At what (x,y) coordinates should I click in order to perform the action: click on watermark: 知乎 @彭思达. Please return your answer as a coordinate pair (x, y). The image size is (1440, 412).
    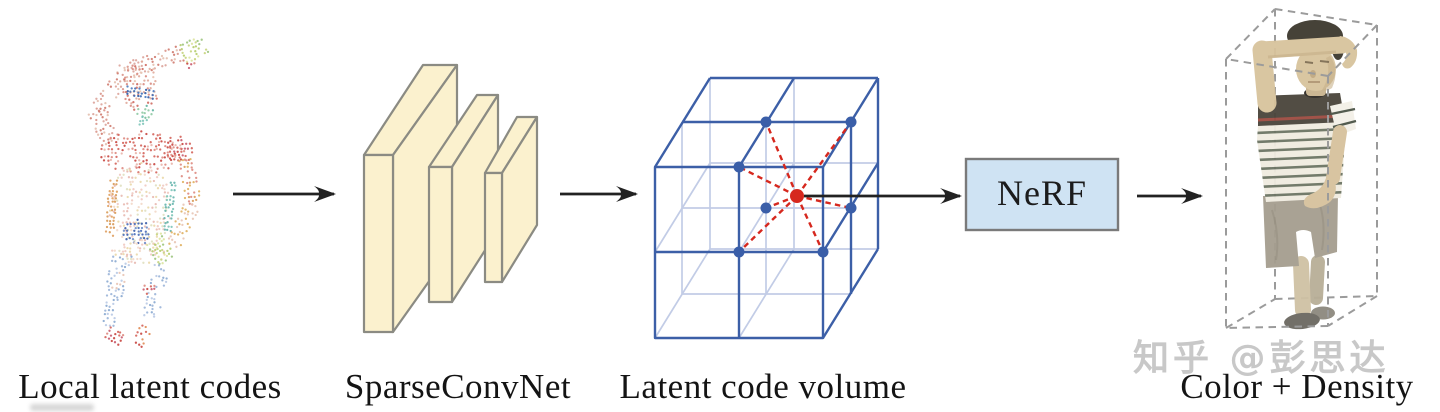
    Looking at the image, I should click on (1261, 358).